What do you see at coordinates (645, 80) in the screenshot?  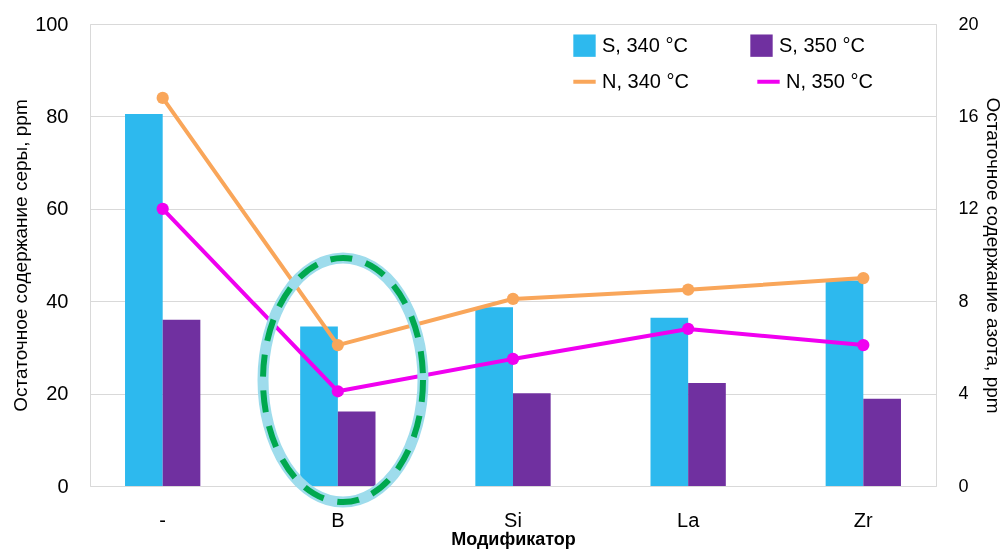 I see `legend-label: N, 340 °C` at bounding box center [645, 80].